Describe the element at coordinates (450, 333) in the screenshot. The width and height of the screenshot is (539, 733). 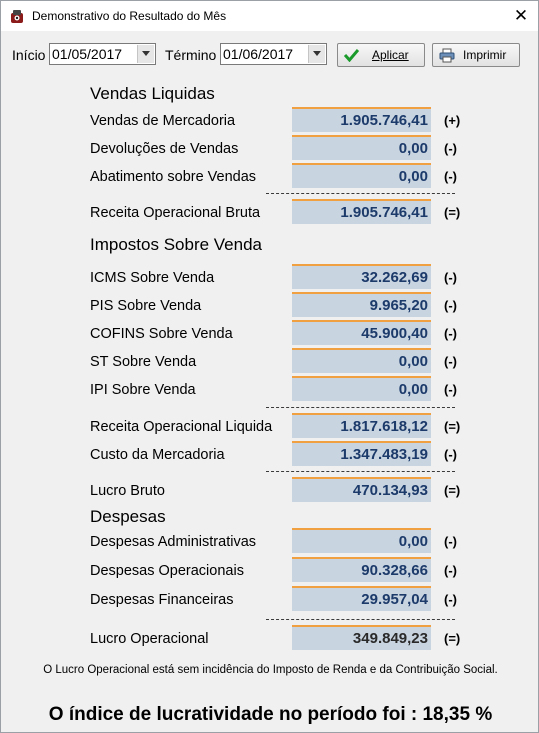
I see `sign-cofins: (-)` at that location.